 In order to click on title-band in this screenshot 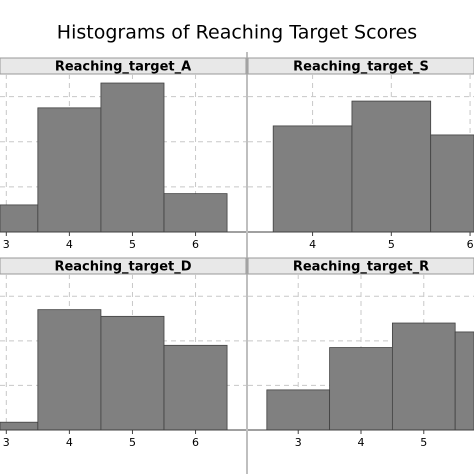, I will do `click(237, 26)`.